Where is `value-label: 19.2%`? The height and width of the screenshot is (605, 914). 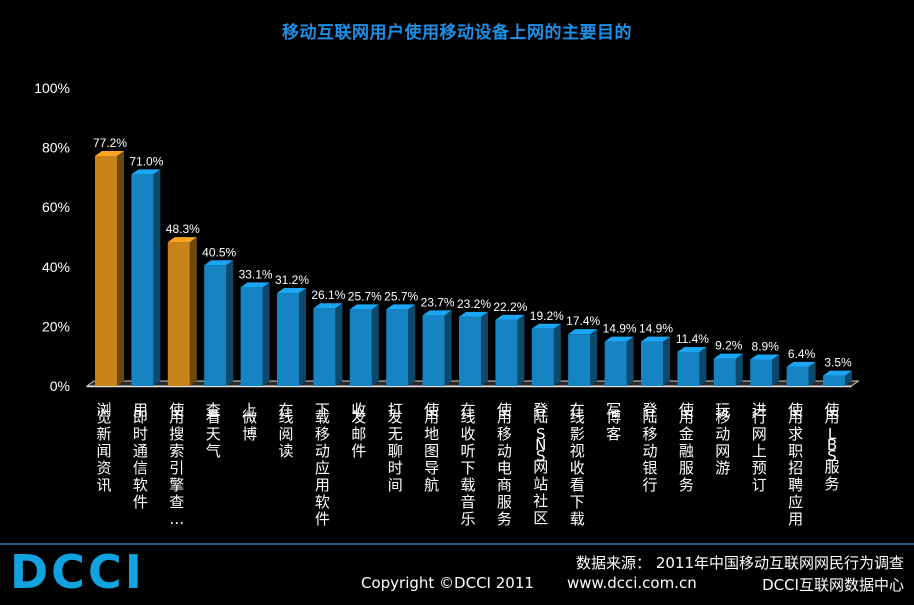
value-label: 19.2% is located at coordinates (547, 316).